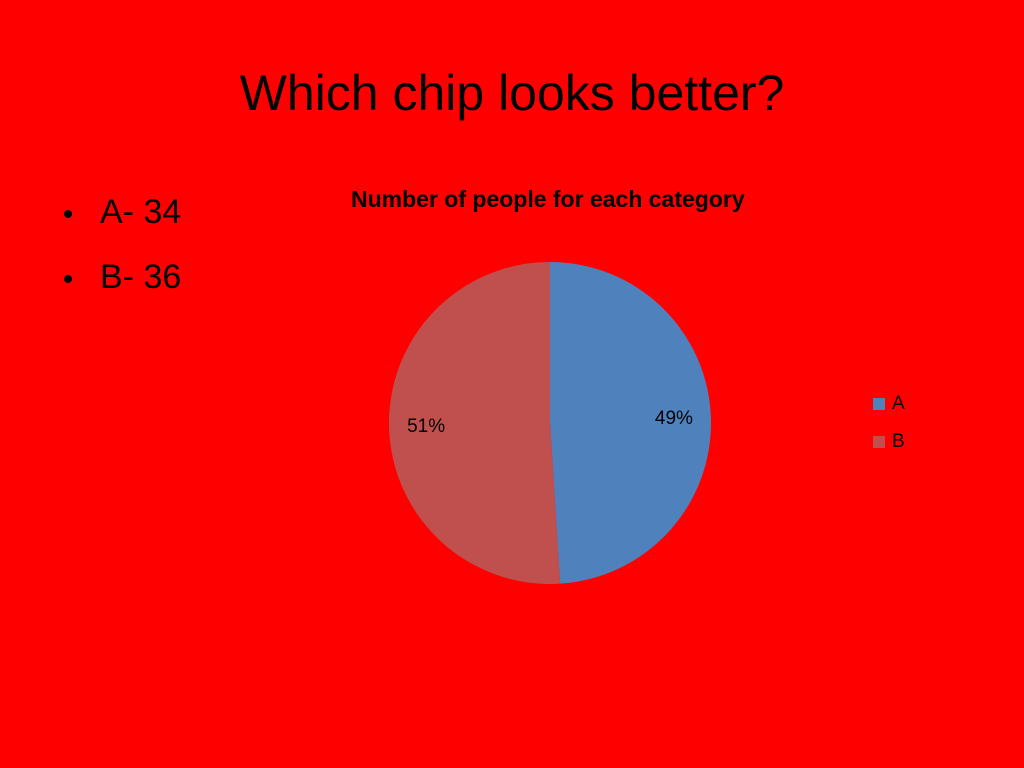 The width and height of the screenshot is (1024, 768). What do you see at coordinates (140, 277) in the screenshot?
I see `bullet-text: B- 36` at bounding box center [140, 277].